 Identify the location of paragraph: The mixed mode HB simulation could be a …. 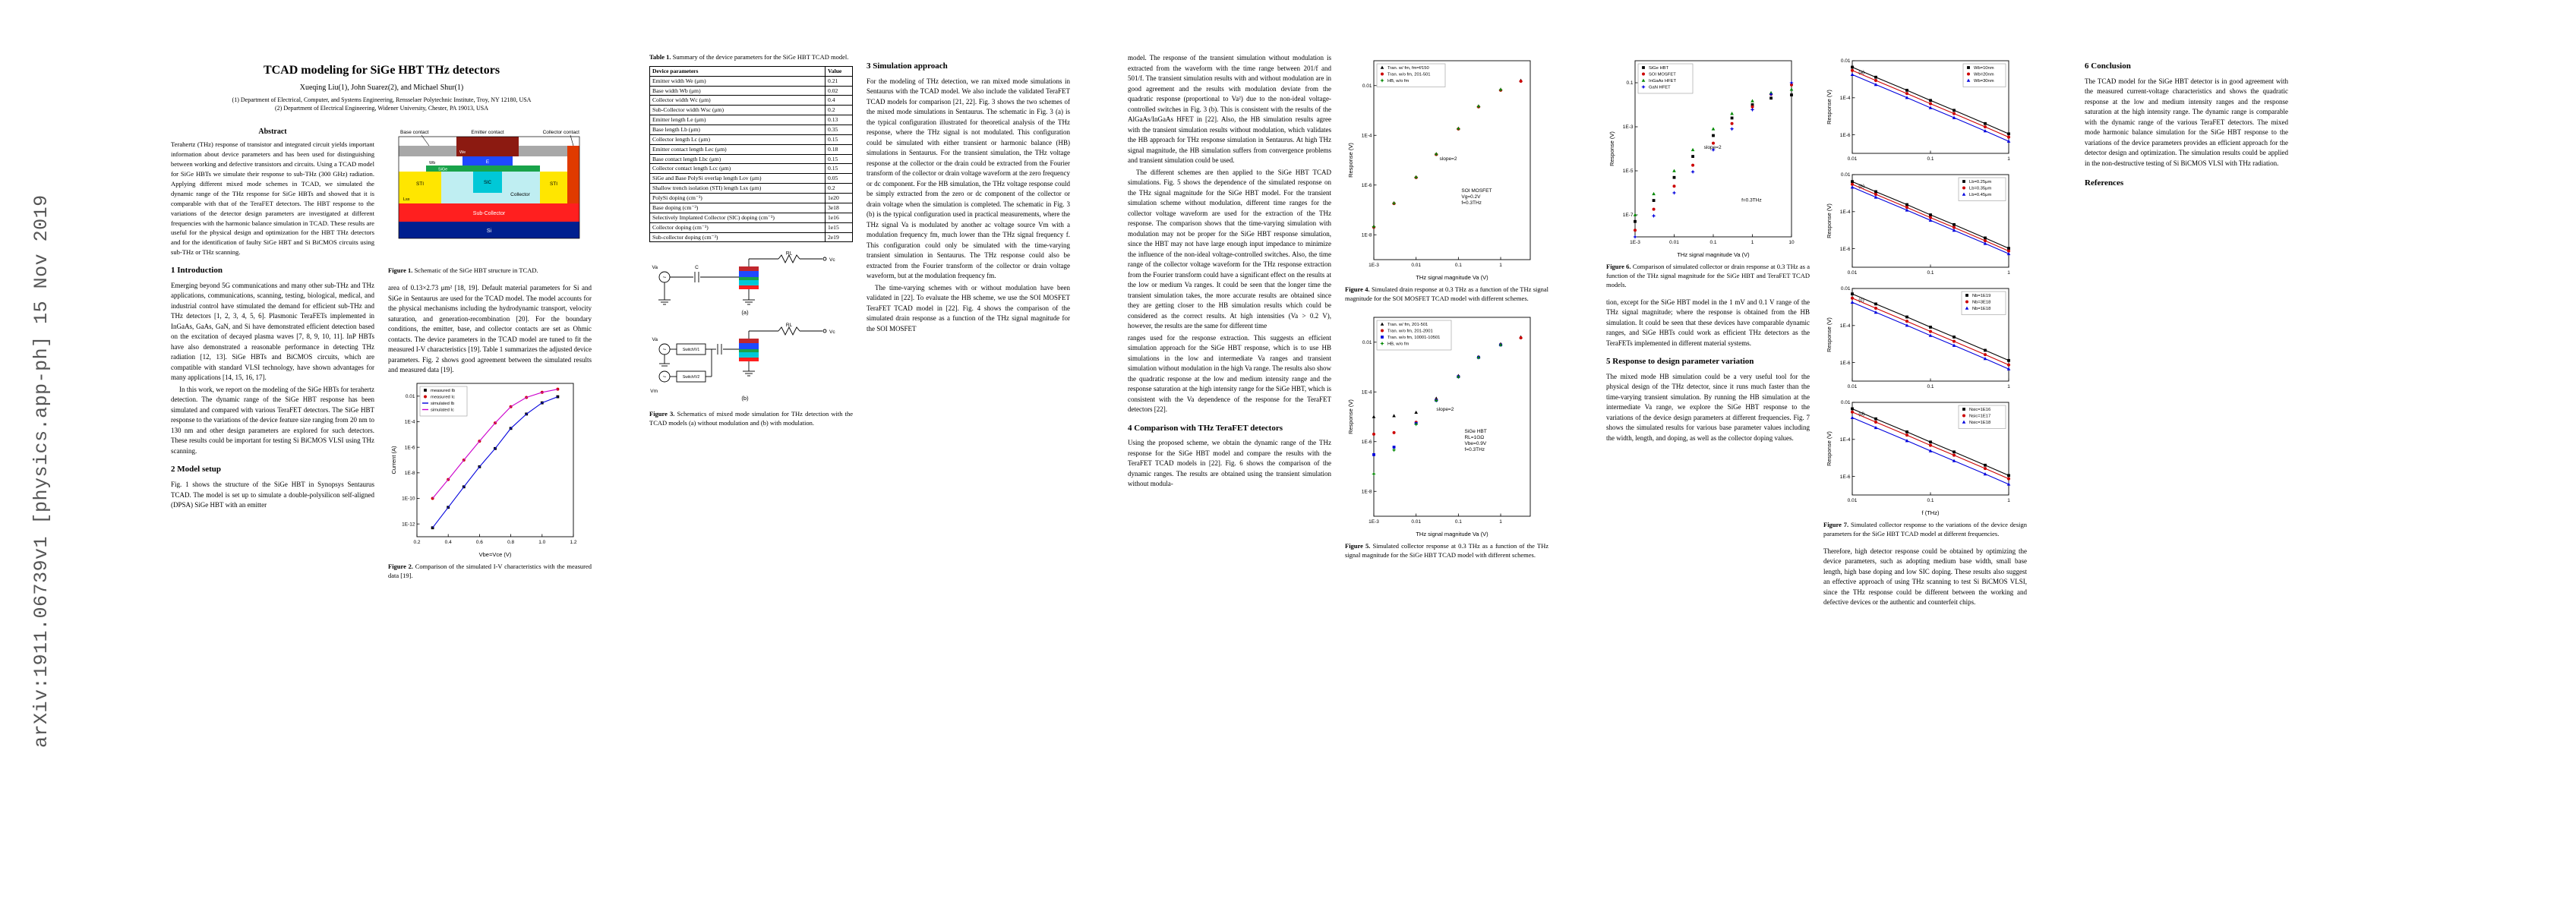
(1708, 407).